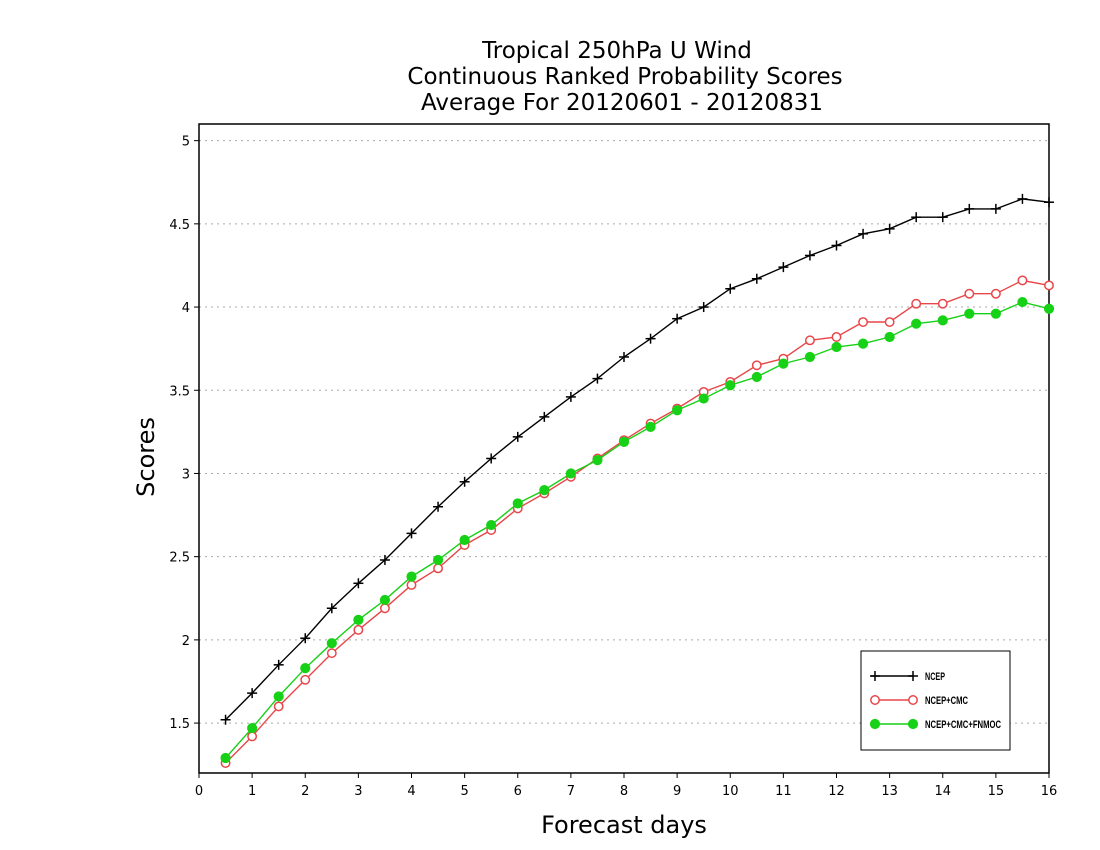  I want to click on chart-title-line-3: Average For 20120601 - 20120831, so click(622, 103).